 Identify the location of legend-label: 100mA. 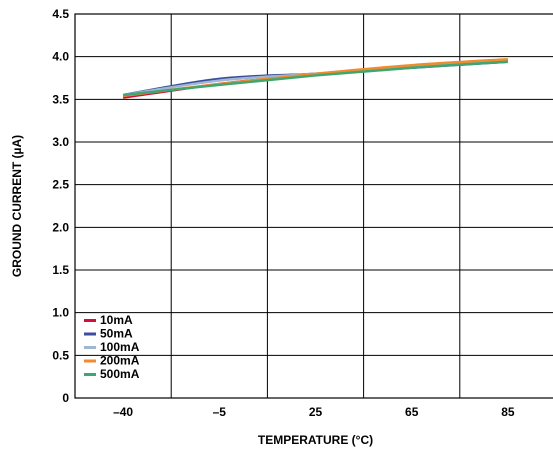
(120, 347).